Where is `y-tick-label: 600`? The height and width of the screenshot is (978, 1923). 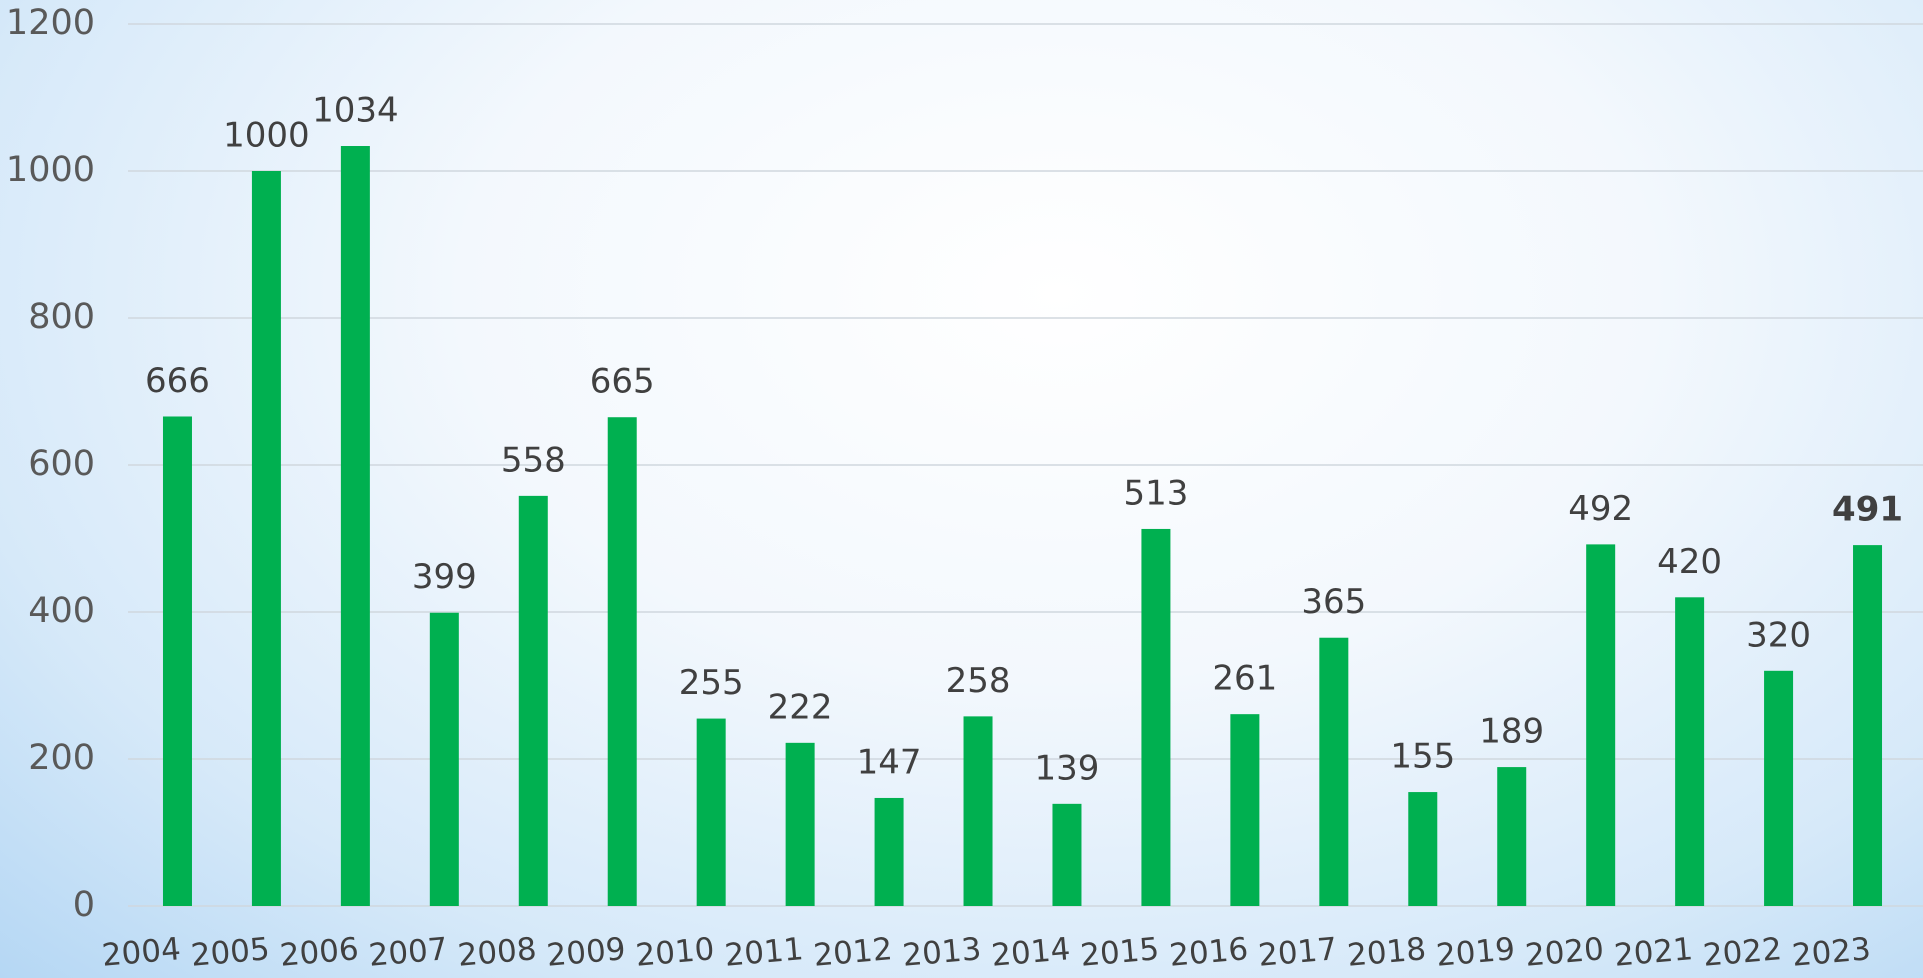
y-tick-label: 600 is located at coordinates (61, 464).